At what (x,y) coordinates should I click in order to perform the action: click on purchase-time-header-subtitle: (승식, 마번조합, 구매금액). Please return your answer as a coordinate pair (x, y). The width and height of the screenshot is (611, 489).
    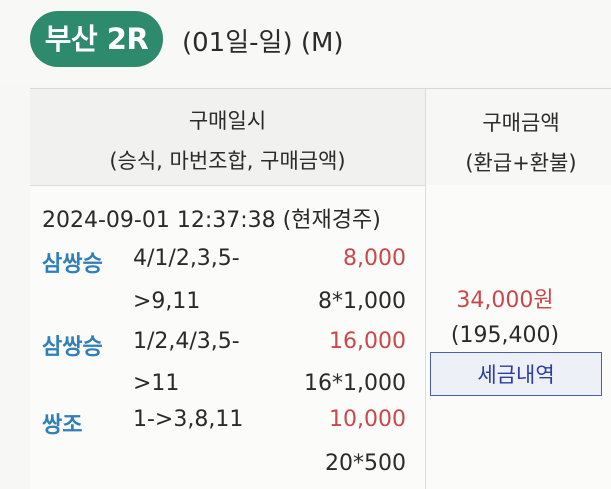
    Looking at the image, I should click on (227, 161).